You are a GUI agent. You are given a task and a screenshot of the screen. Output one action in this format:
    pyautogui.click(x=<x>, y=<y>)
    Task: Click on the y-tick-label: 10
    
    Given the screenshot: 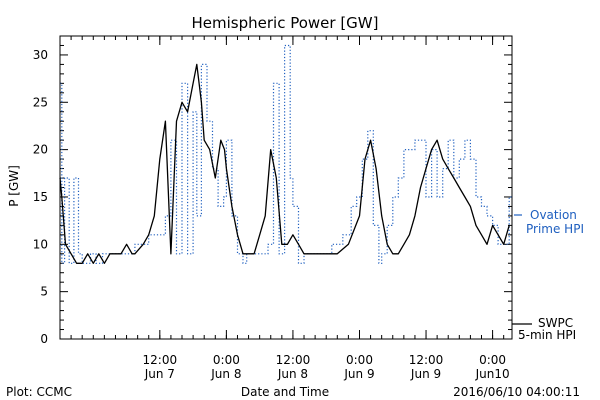 What is the action you would take?
    pyautogui.click(x=40, y=244)
    